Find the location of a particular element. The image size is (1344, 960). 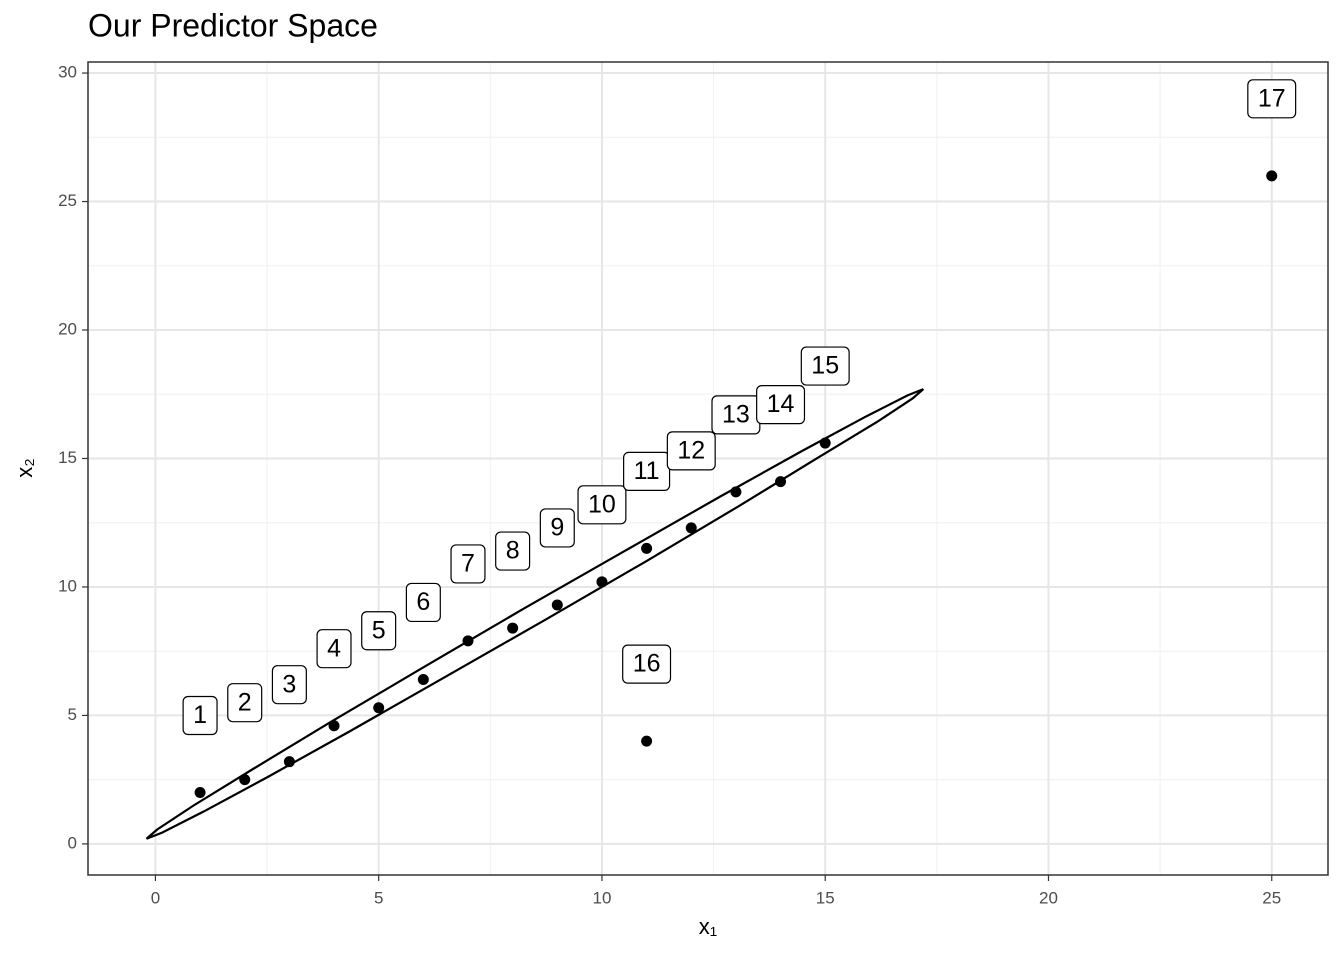

point-label: 16 is located at coordinates (647, 664).